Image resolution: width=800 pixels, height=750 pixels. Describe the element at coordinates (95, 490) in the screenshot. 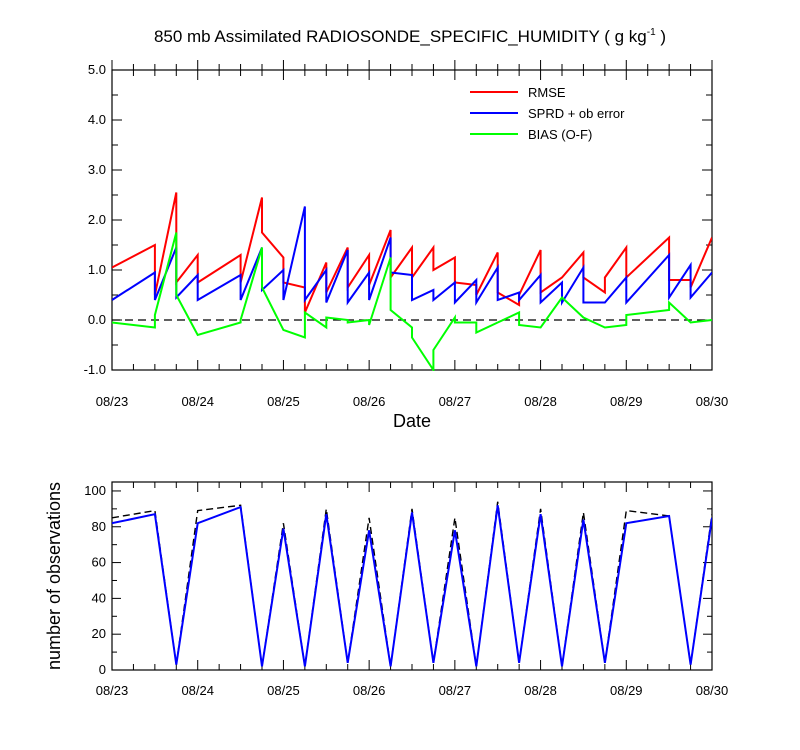

I see `y-tick-label: 100` at that location.